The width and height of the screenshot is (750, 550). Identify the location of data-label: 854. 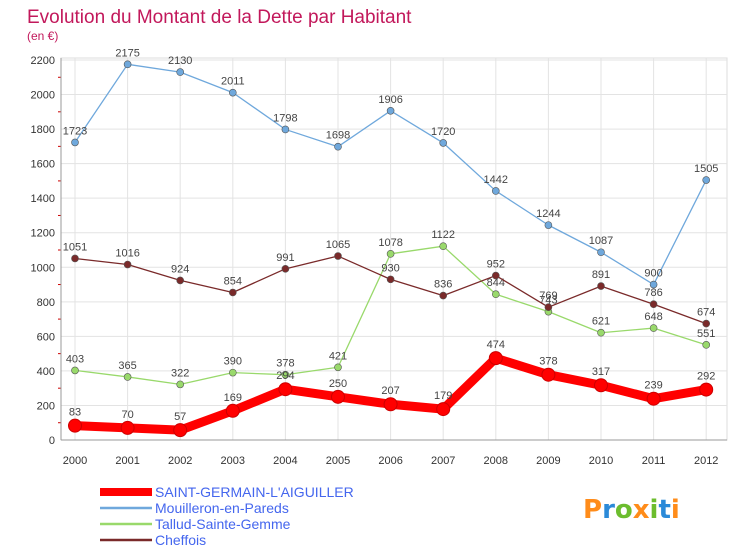
(233, 281).